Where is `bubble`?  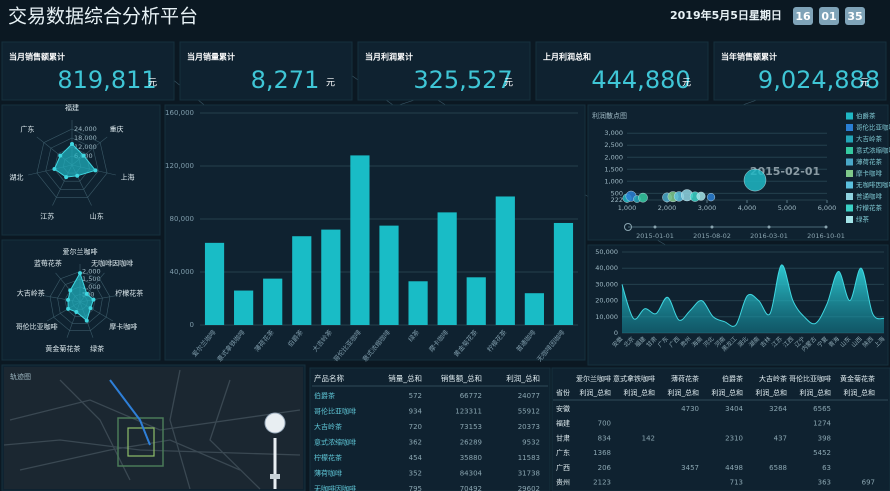
bubble is located at coordinates (711, 197).